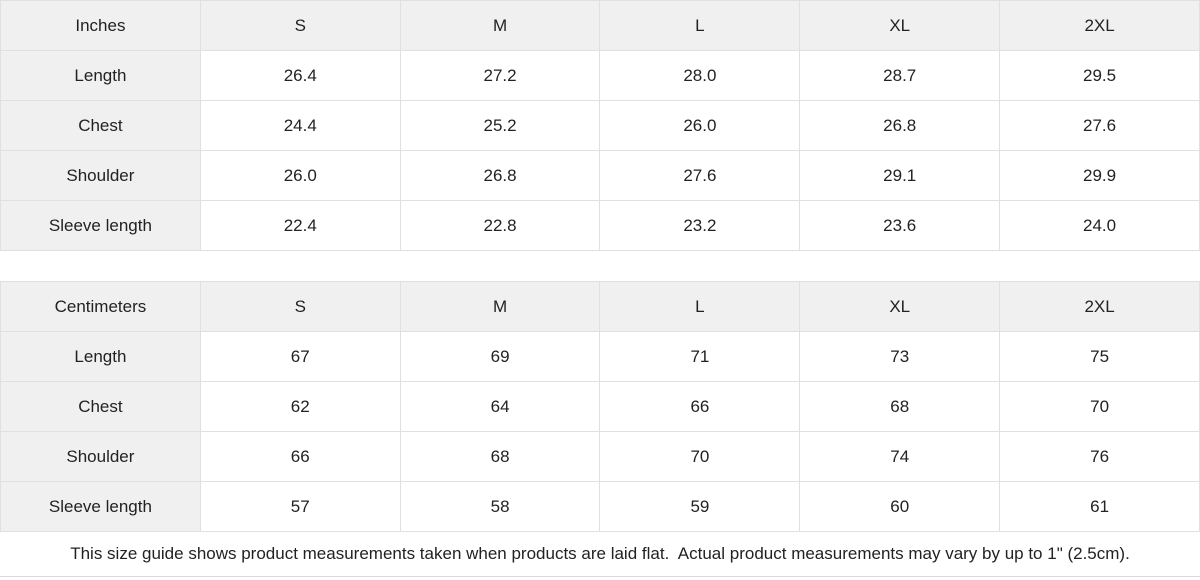  I want to click on measurement-cell: 27.2, so click(500, 75).